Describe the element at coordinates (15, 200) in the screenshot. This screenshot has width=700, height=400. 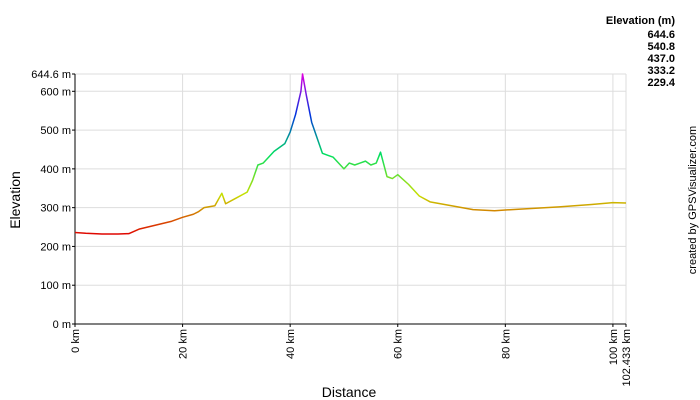
I see `y-axis-label: Elevation` at that location.